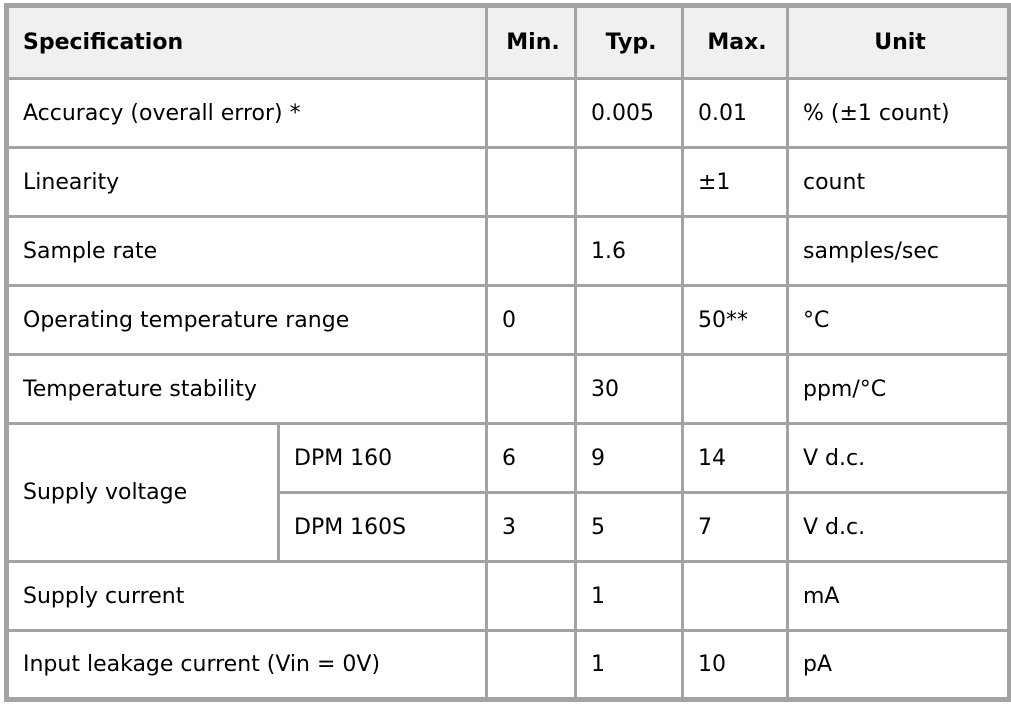  I want to click on header-specification: Specification, so click(246, 42).